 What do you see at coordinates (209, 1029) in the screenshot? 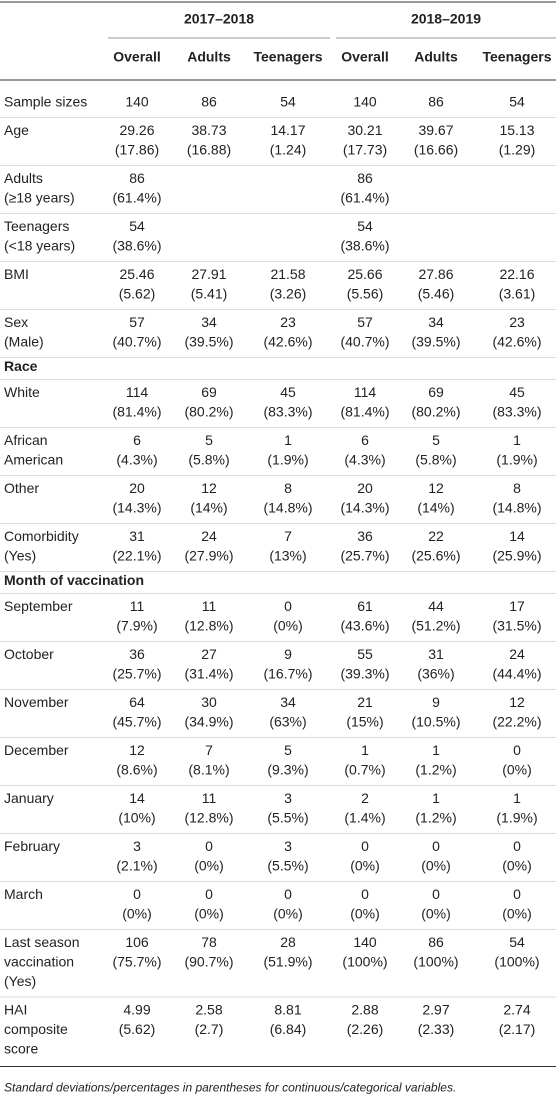
I see `cell: (2.7)` at bounding box center [209, 1029].